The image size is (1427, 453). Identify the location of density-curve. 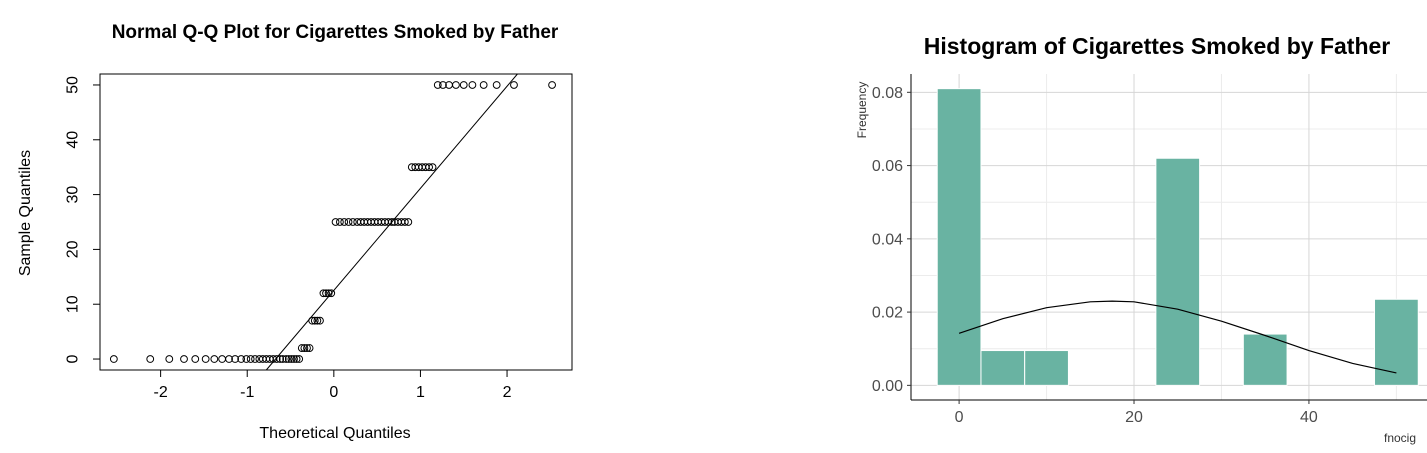
(1177, 337).